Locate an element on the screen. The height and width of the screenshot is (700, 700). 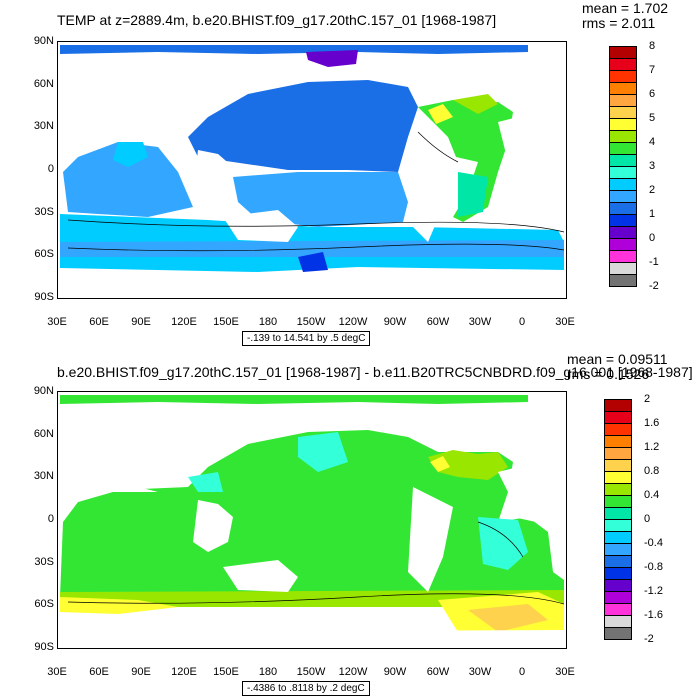
panel2-xtick: 180 is located at coordinates (268, 672).